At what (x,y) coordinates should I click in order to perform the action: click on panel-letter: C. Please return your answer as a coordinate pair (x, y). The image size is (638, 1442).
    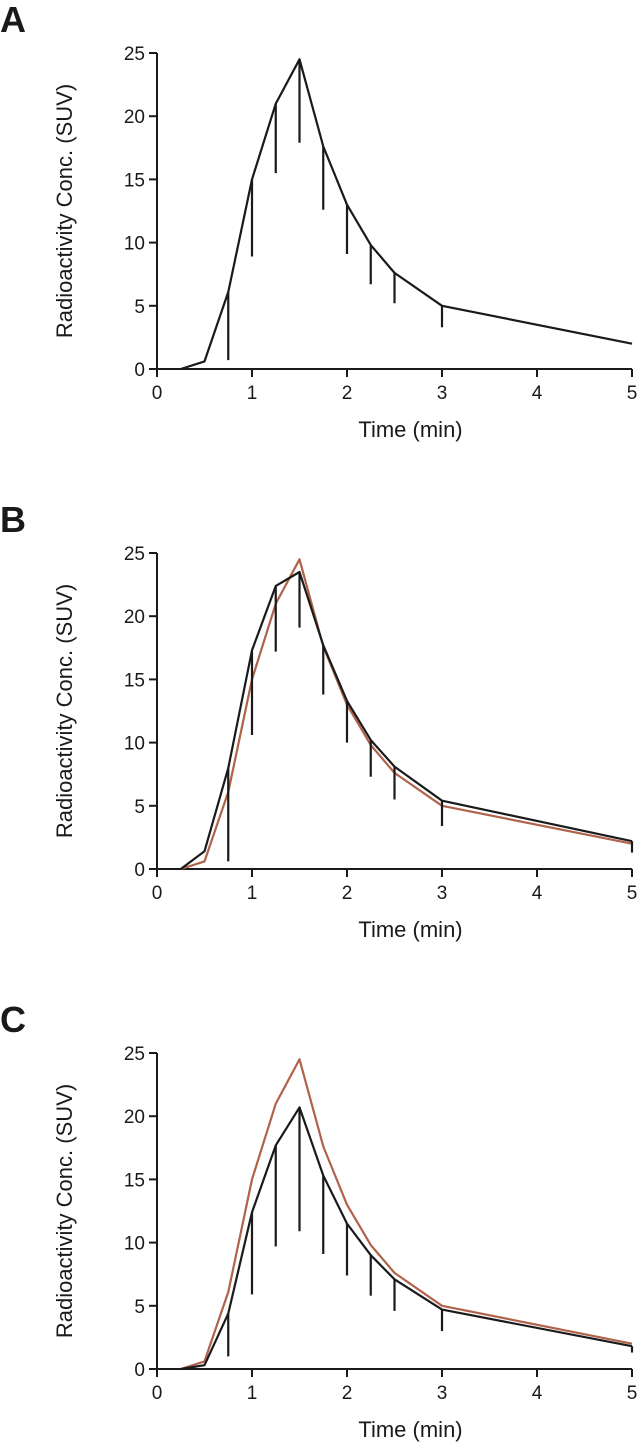
    Looking at the image, I should click on (13, 1019).